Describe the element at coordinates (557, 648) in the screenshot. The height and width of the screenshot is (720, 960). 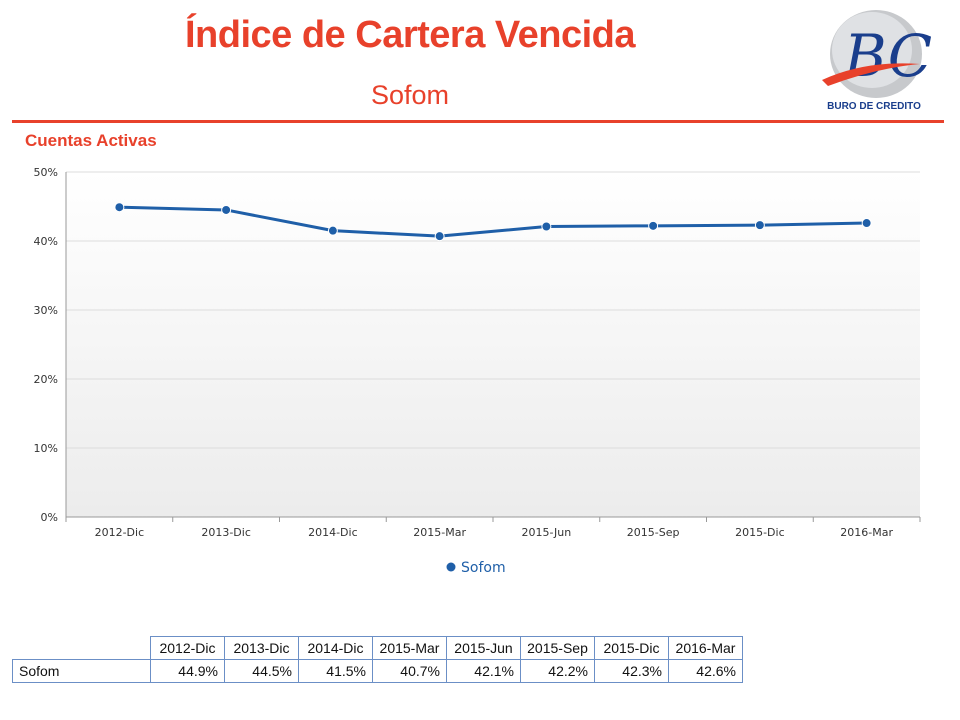
I see `table-column-header: 2015-Sep` at that location.